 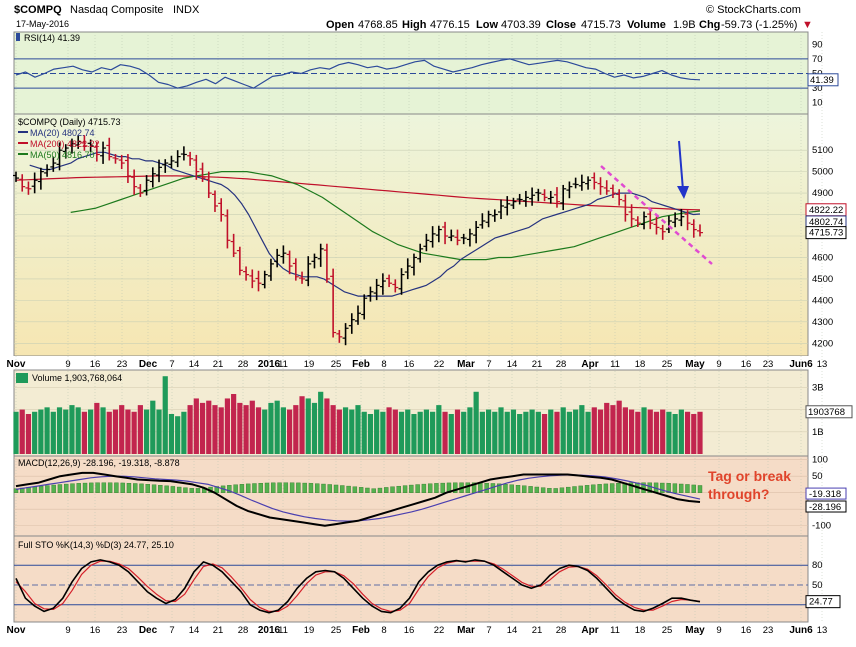 What do you see at coordinates (759, 25) in the screenshot?
I see `chg-value: -59.73 (-1.25%)` at bounding box center [759, 25].